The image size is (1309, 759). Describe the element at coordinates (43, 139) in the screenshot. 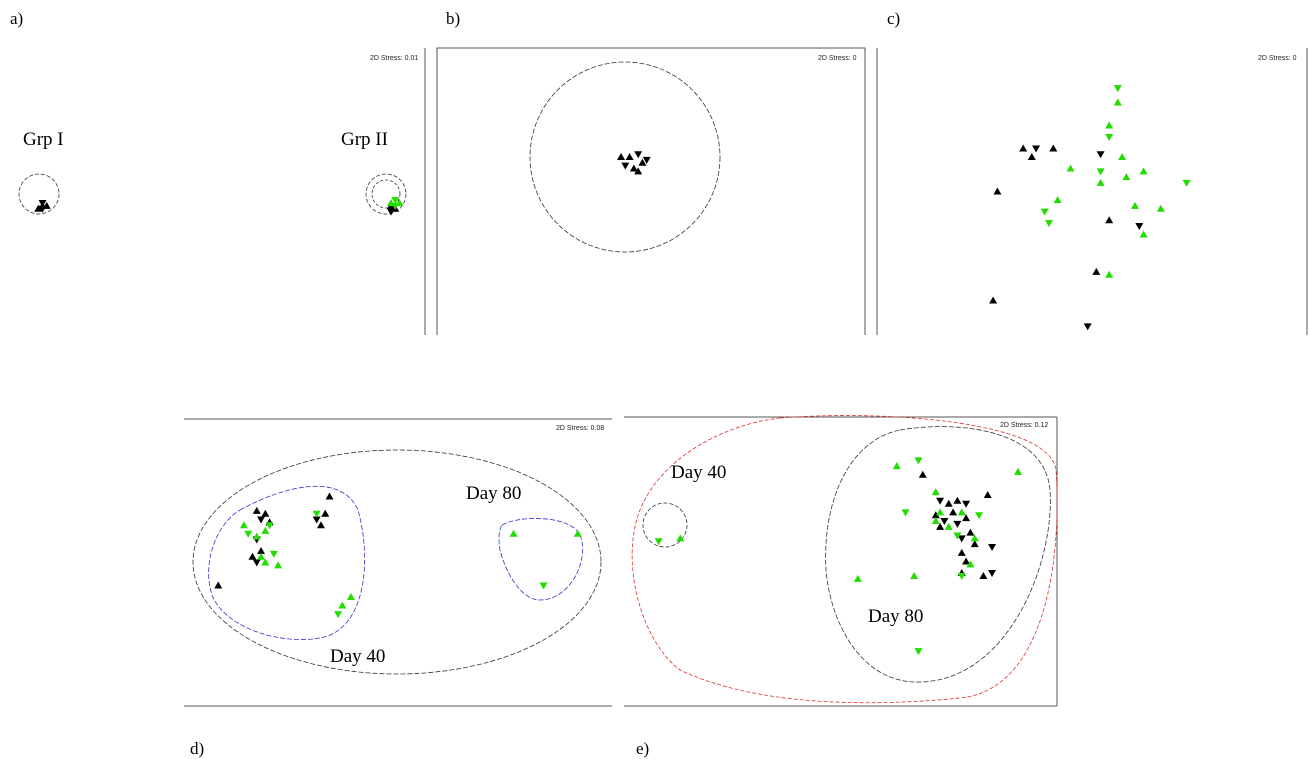

I see `panel-a-grp1-label: Grp I` at that location.